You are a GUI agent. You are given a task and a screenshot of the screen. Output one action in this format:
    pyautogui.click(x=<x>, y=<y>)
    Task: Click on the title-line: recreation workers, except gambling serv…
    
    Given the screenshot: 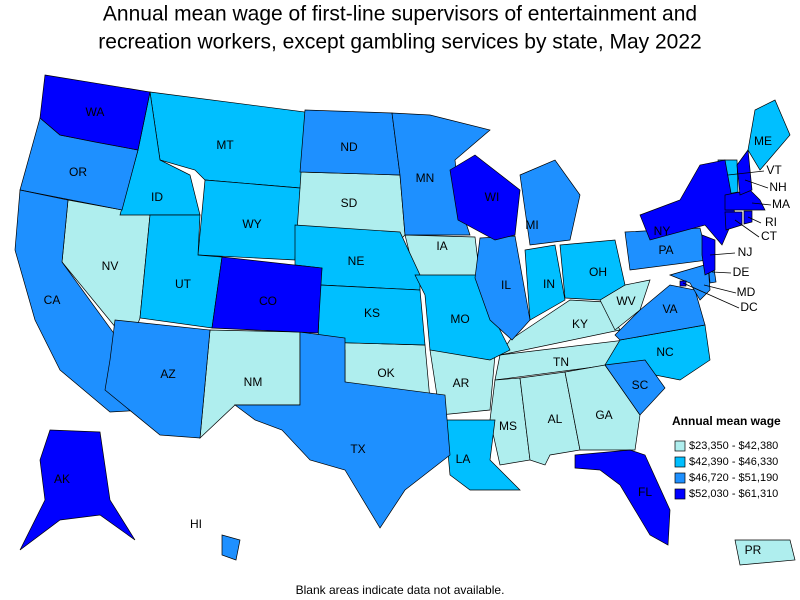 What is the action you would take?
    pyautogui.click(x=399, y=42)
    